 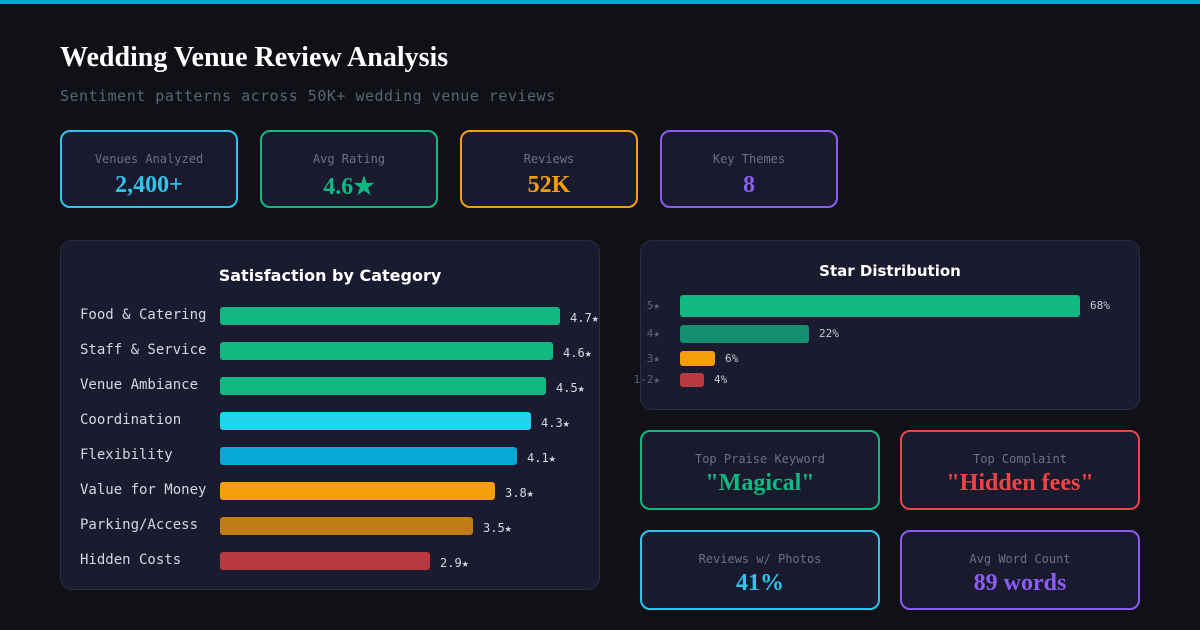 I want to click on star-value-label: 4%, so click(x=721, y=379).